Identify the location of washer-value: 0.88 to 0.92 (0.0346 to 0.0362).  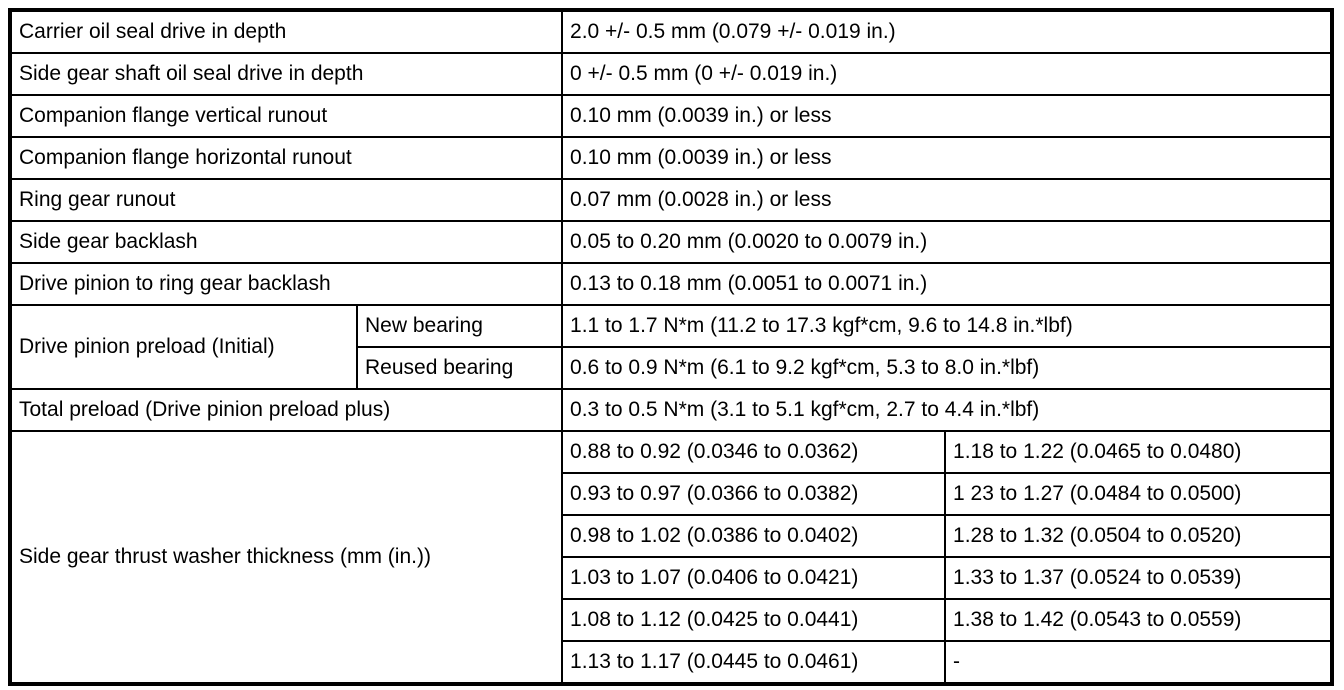
(754, 452).